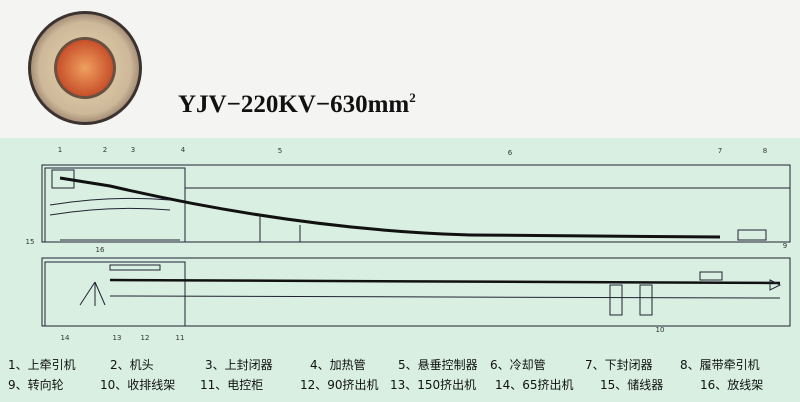 The image size is (800, 402). What do you see at coordinates (180, 338) in the screenshot?
I see `callout-number: 11` at bounding box center [180, 338].